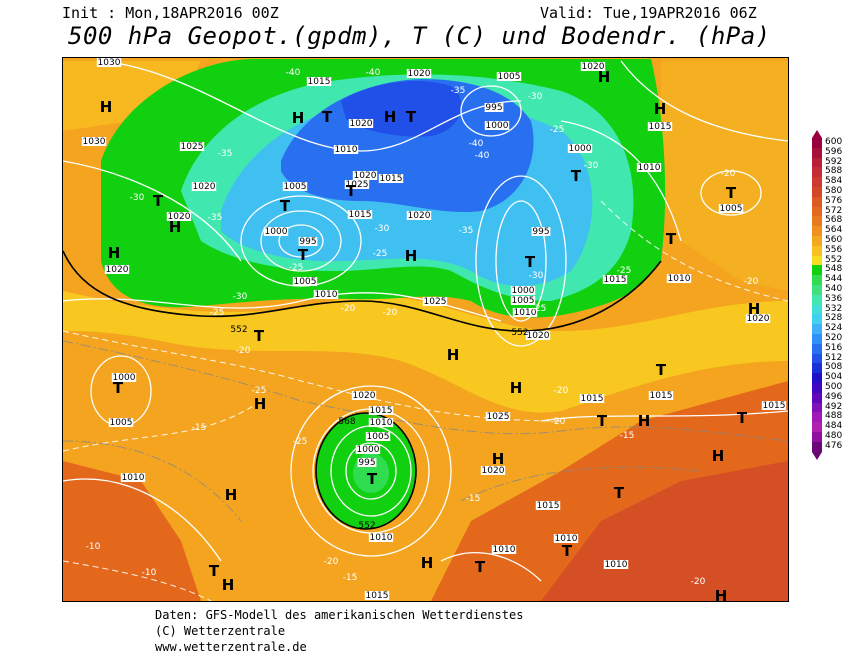 The height and width of the screenshot is (657, 850). What do you see at coordinates (466, 231) in the screenshot?
I see `temperature-label: -35` at bounding box center [466, 231].